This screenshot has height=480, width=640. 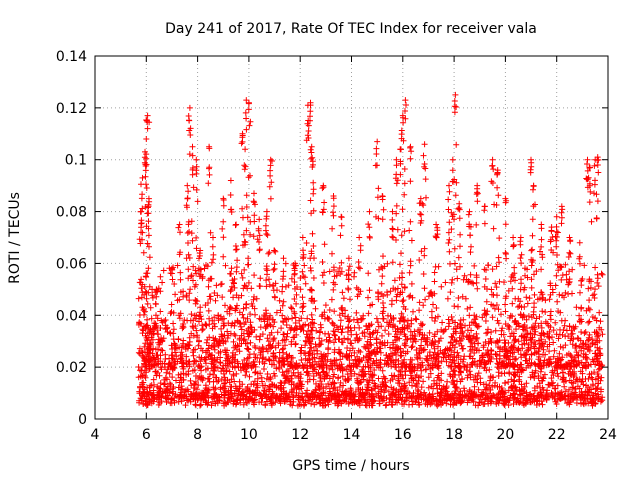 I want to click on x-tick-labels: 4 6 8 10 12 14 16 18 20 22 24, so click(x=354, y=435).